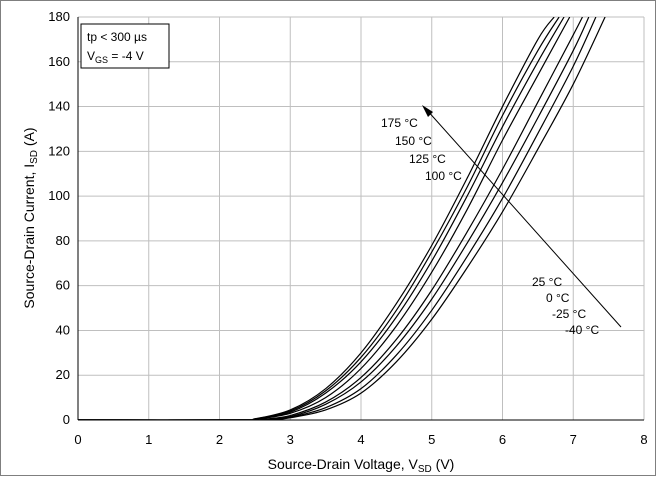  Describe the element at coordinates (399, 123) in the screenshot. I see `label-175c: 175 °C` at that location.